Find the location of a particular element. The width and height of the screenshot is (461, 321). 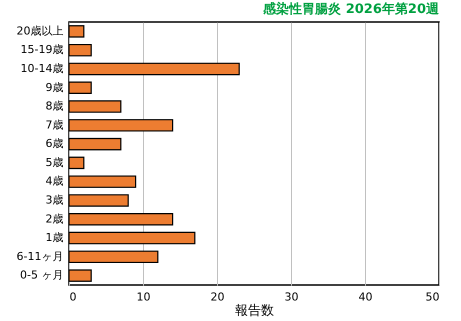

x-axis-title: 報告数 is located at coordinates (254, 311).